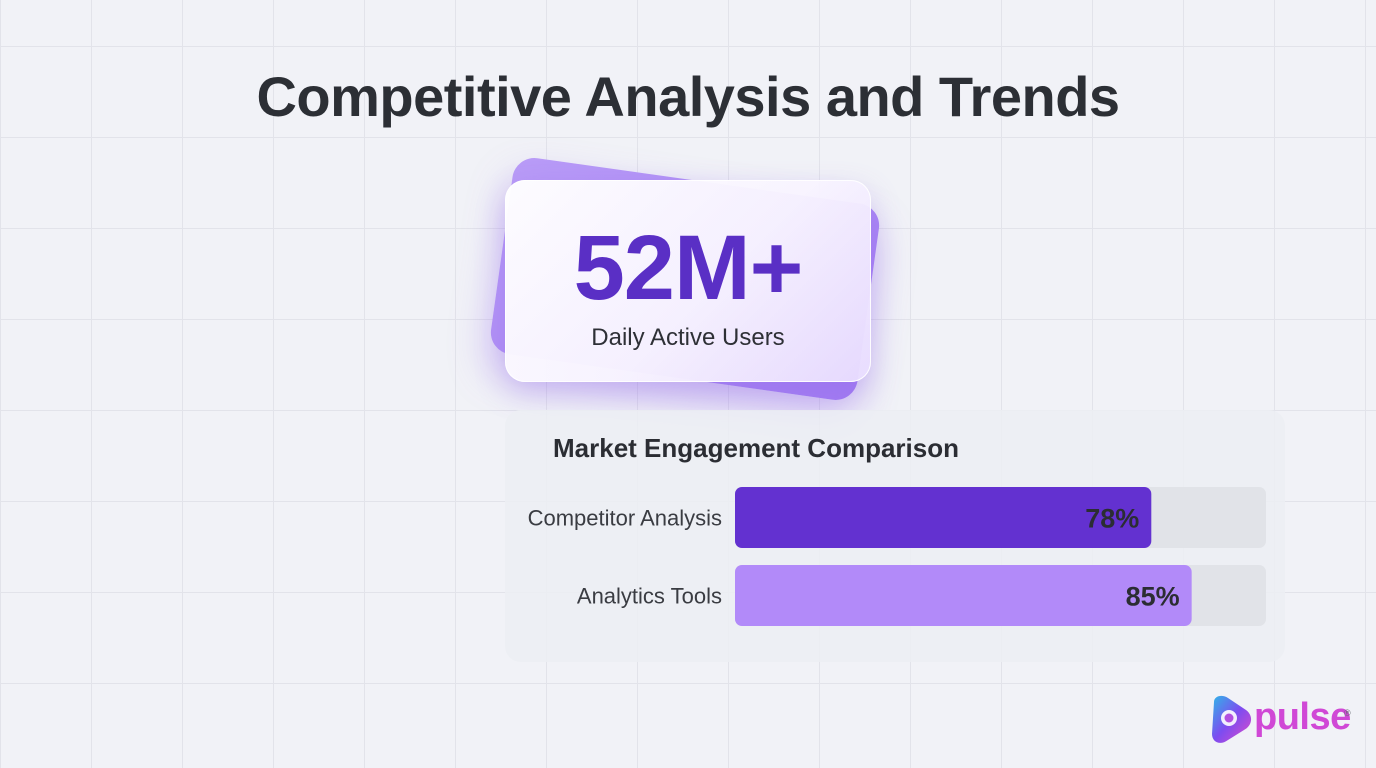 The image size is (1376, 768). I want to click on page-title: Competitive Analysis and Trends, so click(688, 96).